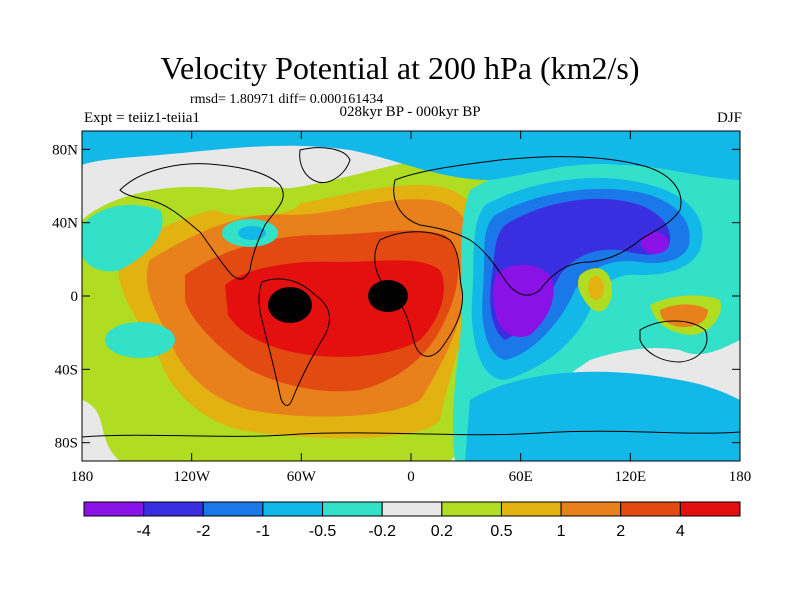 The height and width of the screenshot is (600, 800). Describe the element at coordinates (65, 150) in the screenshot. I see `lat-tick-label: 80N` at that location.